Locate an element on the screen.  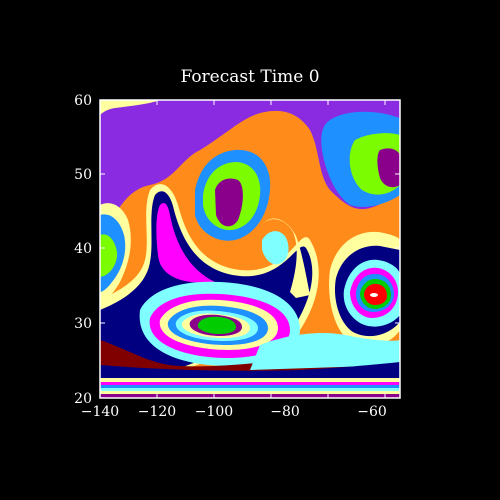
contour-center-white-east is located at coordinates (374, 295).